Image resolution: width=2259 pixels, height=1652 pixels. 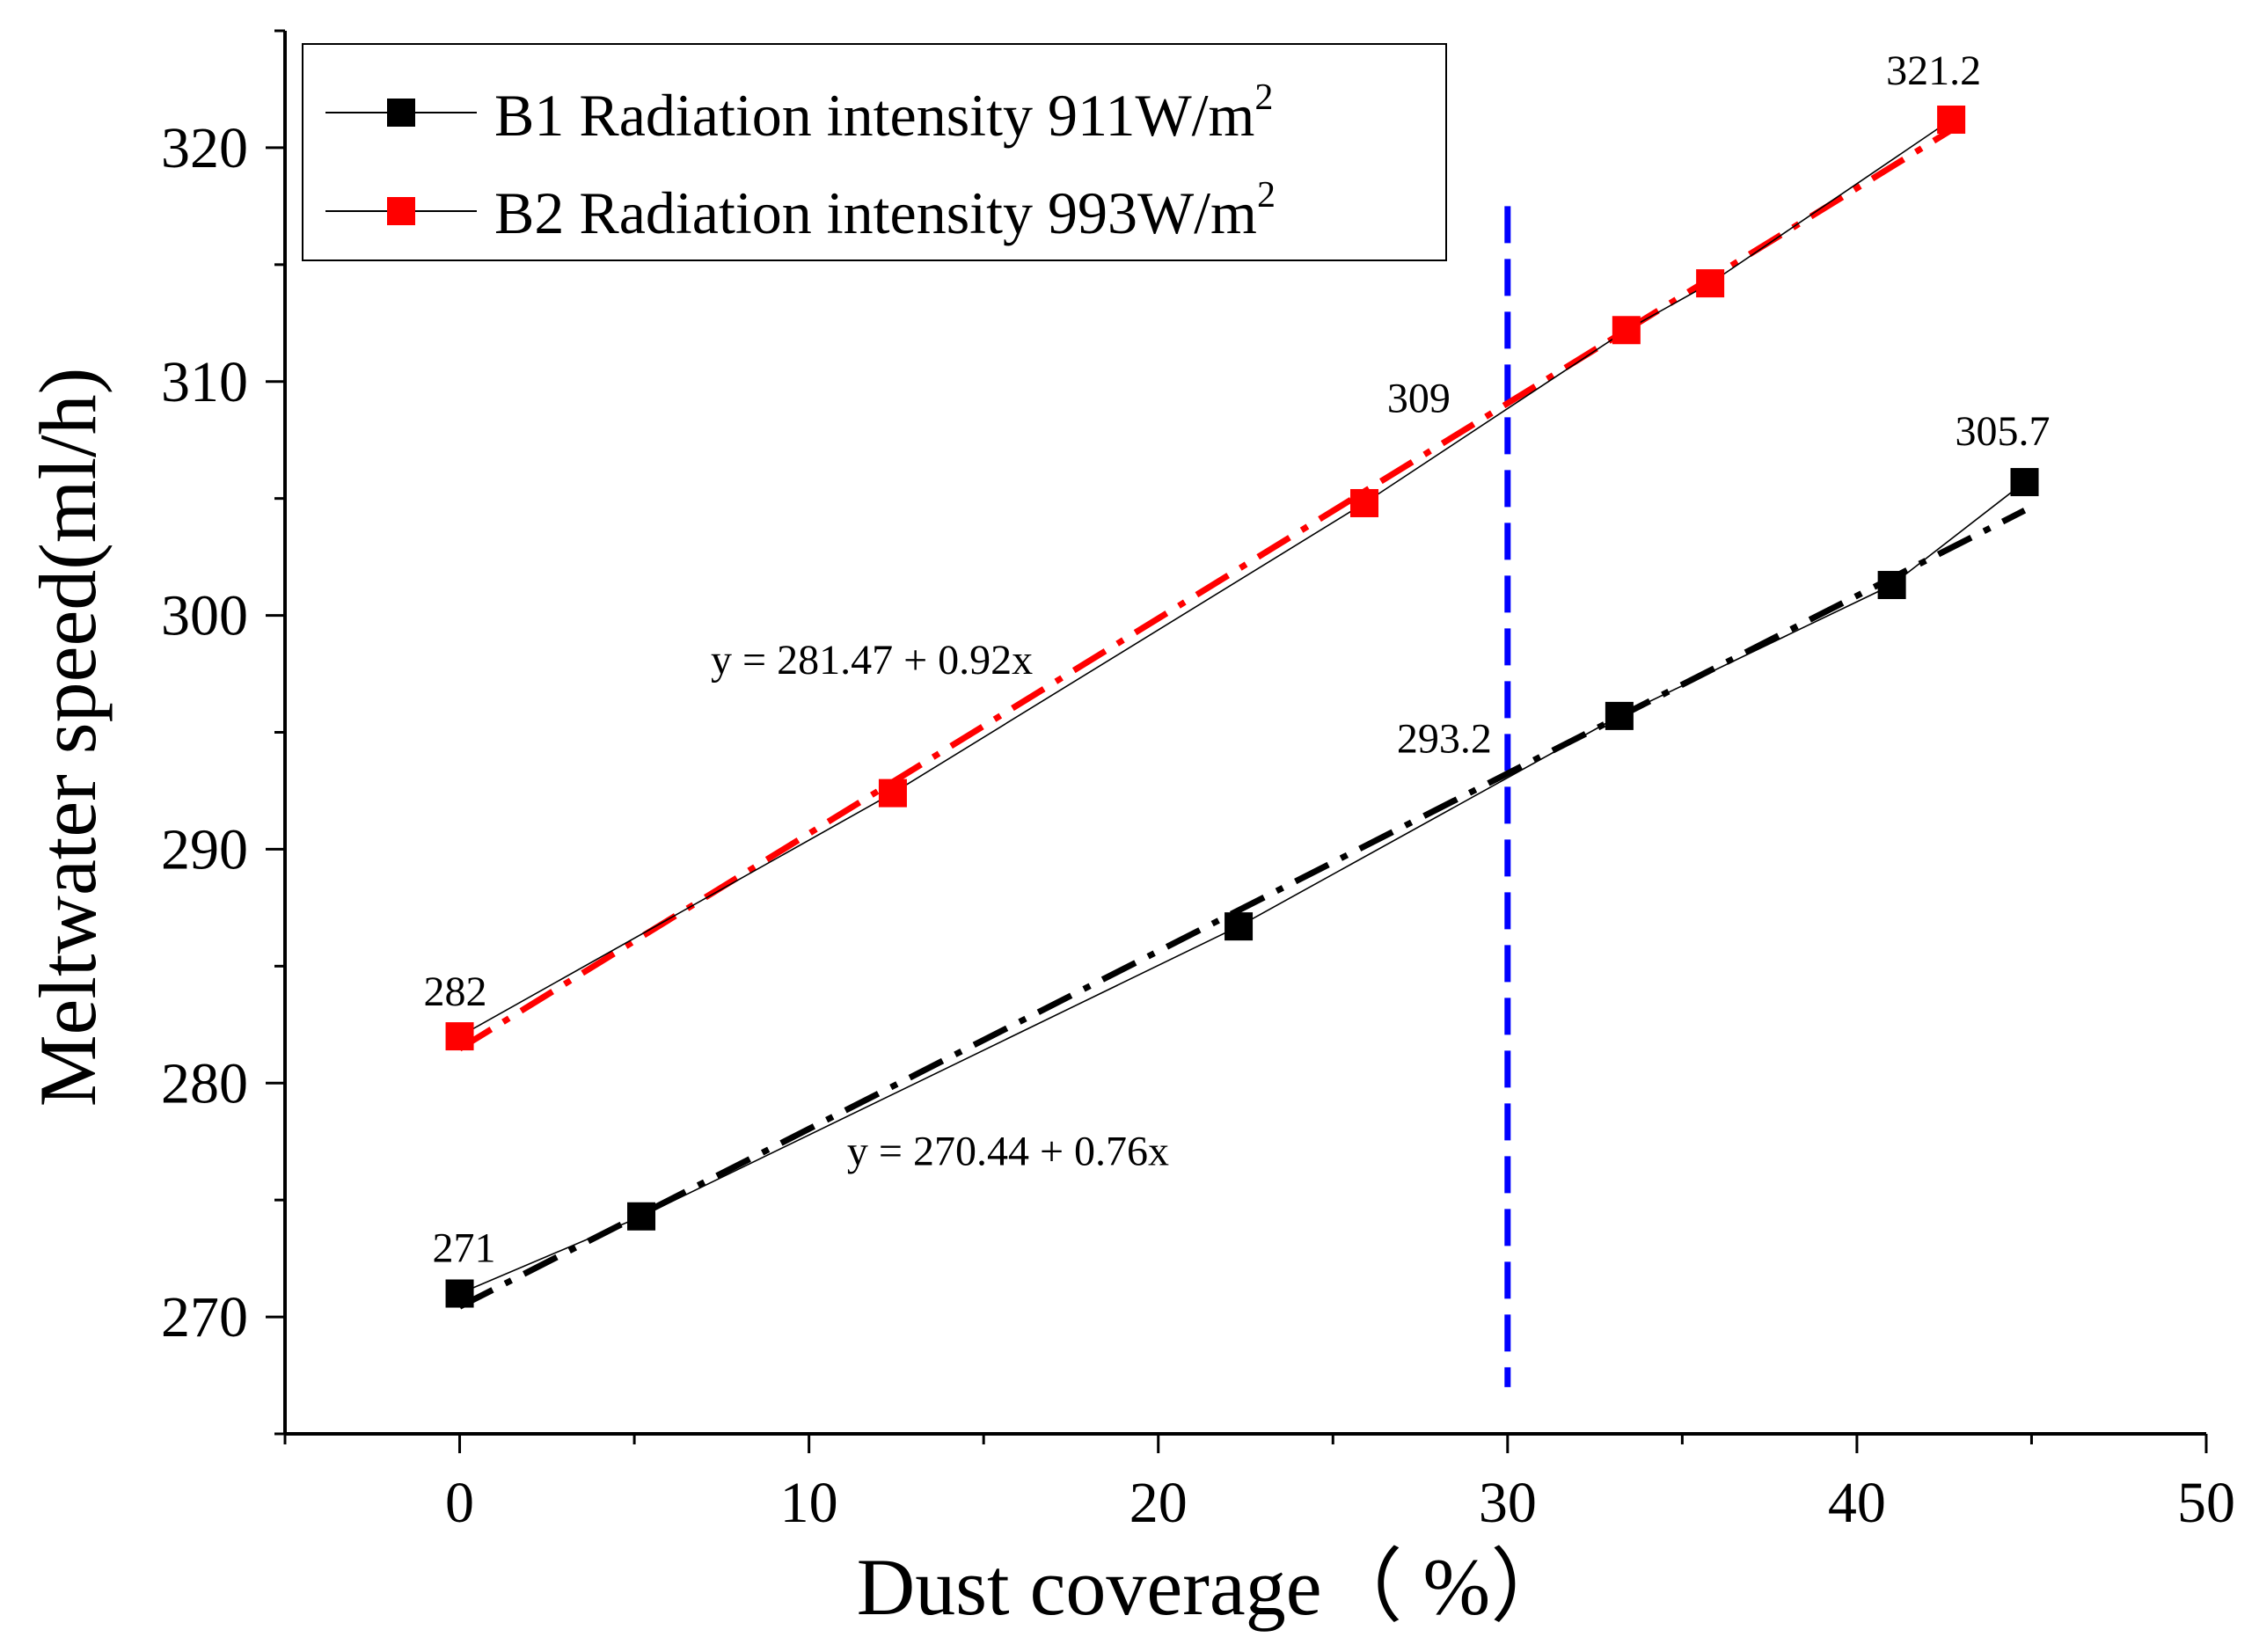 What do you see at coordinates (459, 1503) in the screenshot?
I see `x-tick-label: 0` at bounding box center [459, 1503].